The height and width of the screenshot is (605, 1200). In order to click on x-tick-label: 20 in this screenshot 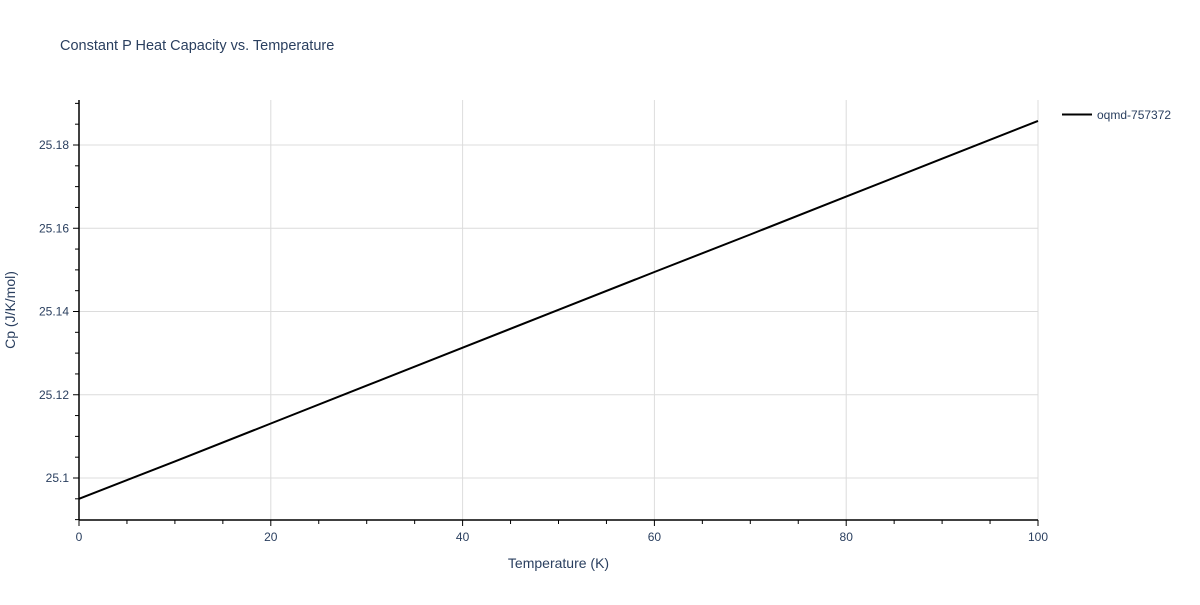, I will do `click(271, 537)`.